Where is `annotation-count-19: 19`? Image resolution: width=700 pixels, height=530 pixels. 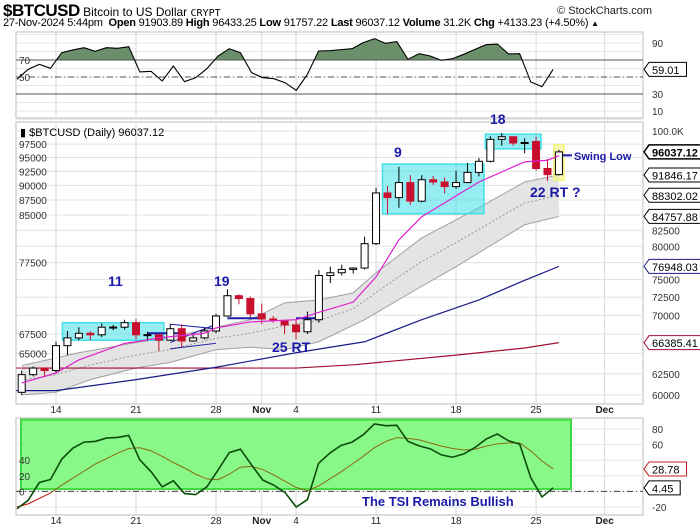
annotation-count-19: 19 is located at coordinates (222, 281).